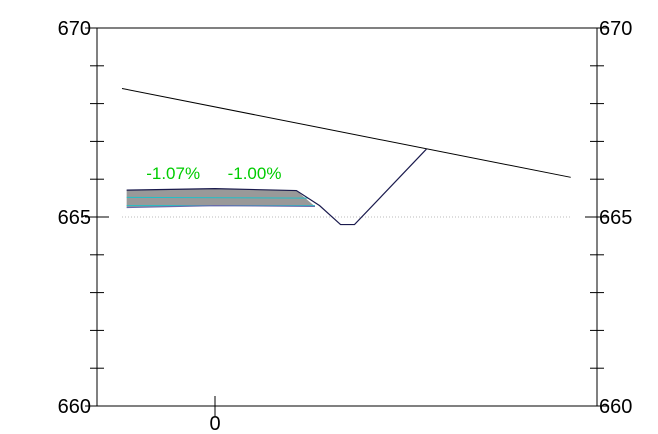 Image resolution: width=658 pixels, height=434 pixels. What do you see at coordinates (615, 29) in the screenshot?
I see `y-tick-label-right: 670` at bounding box center [615, 29].